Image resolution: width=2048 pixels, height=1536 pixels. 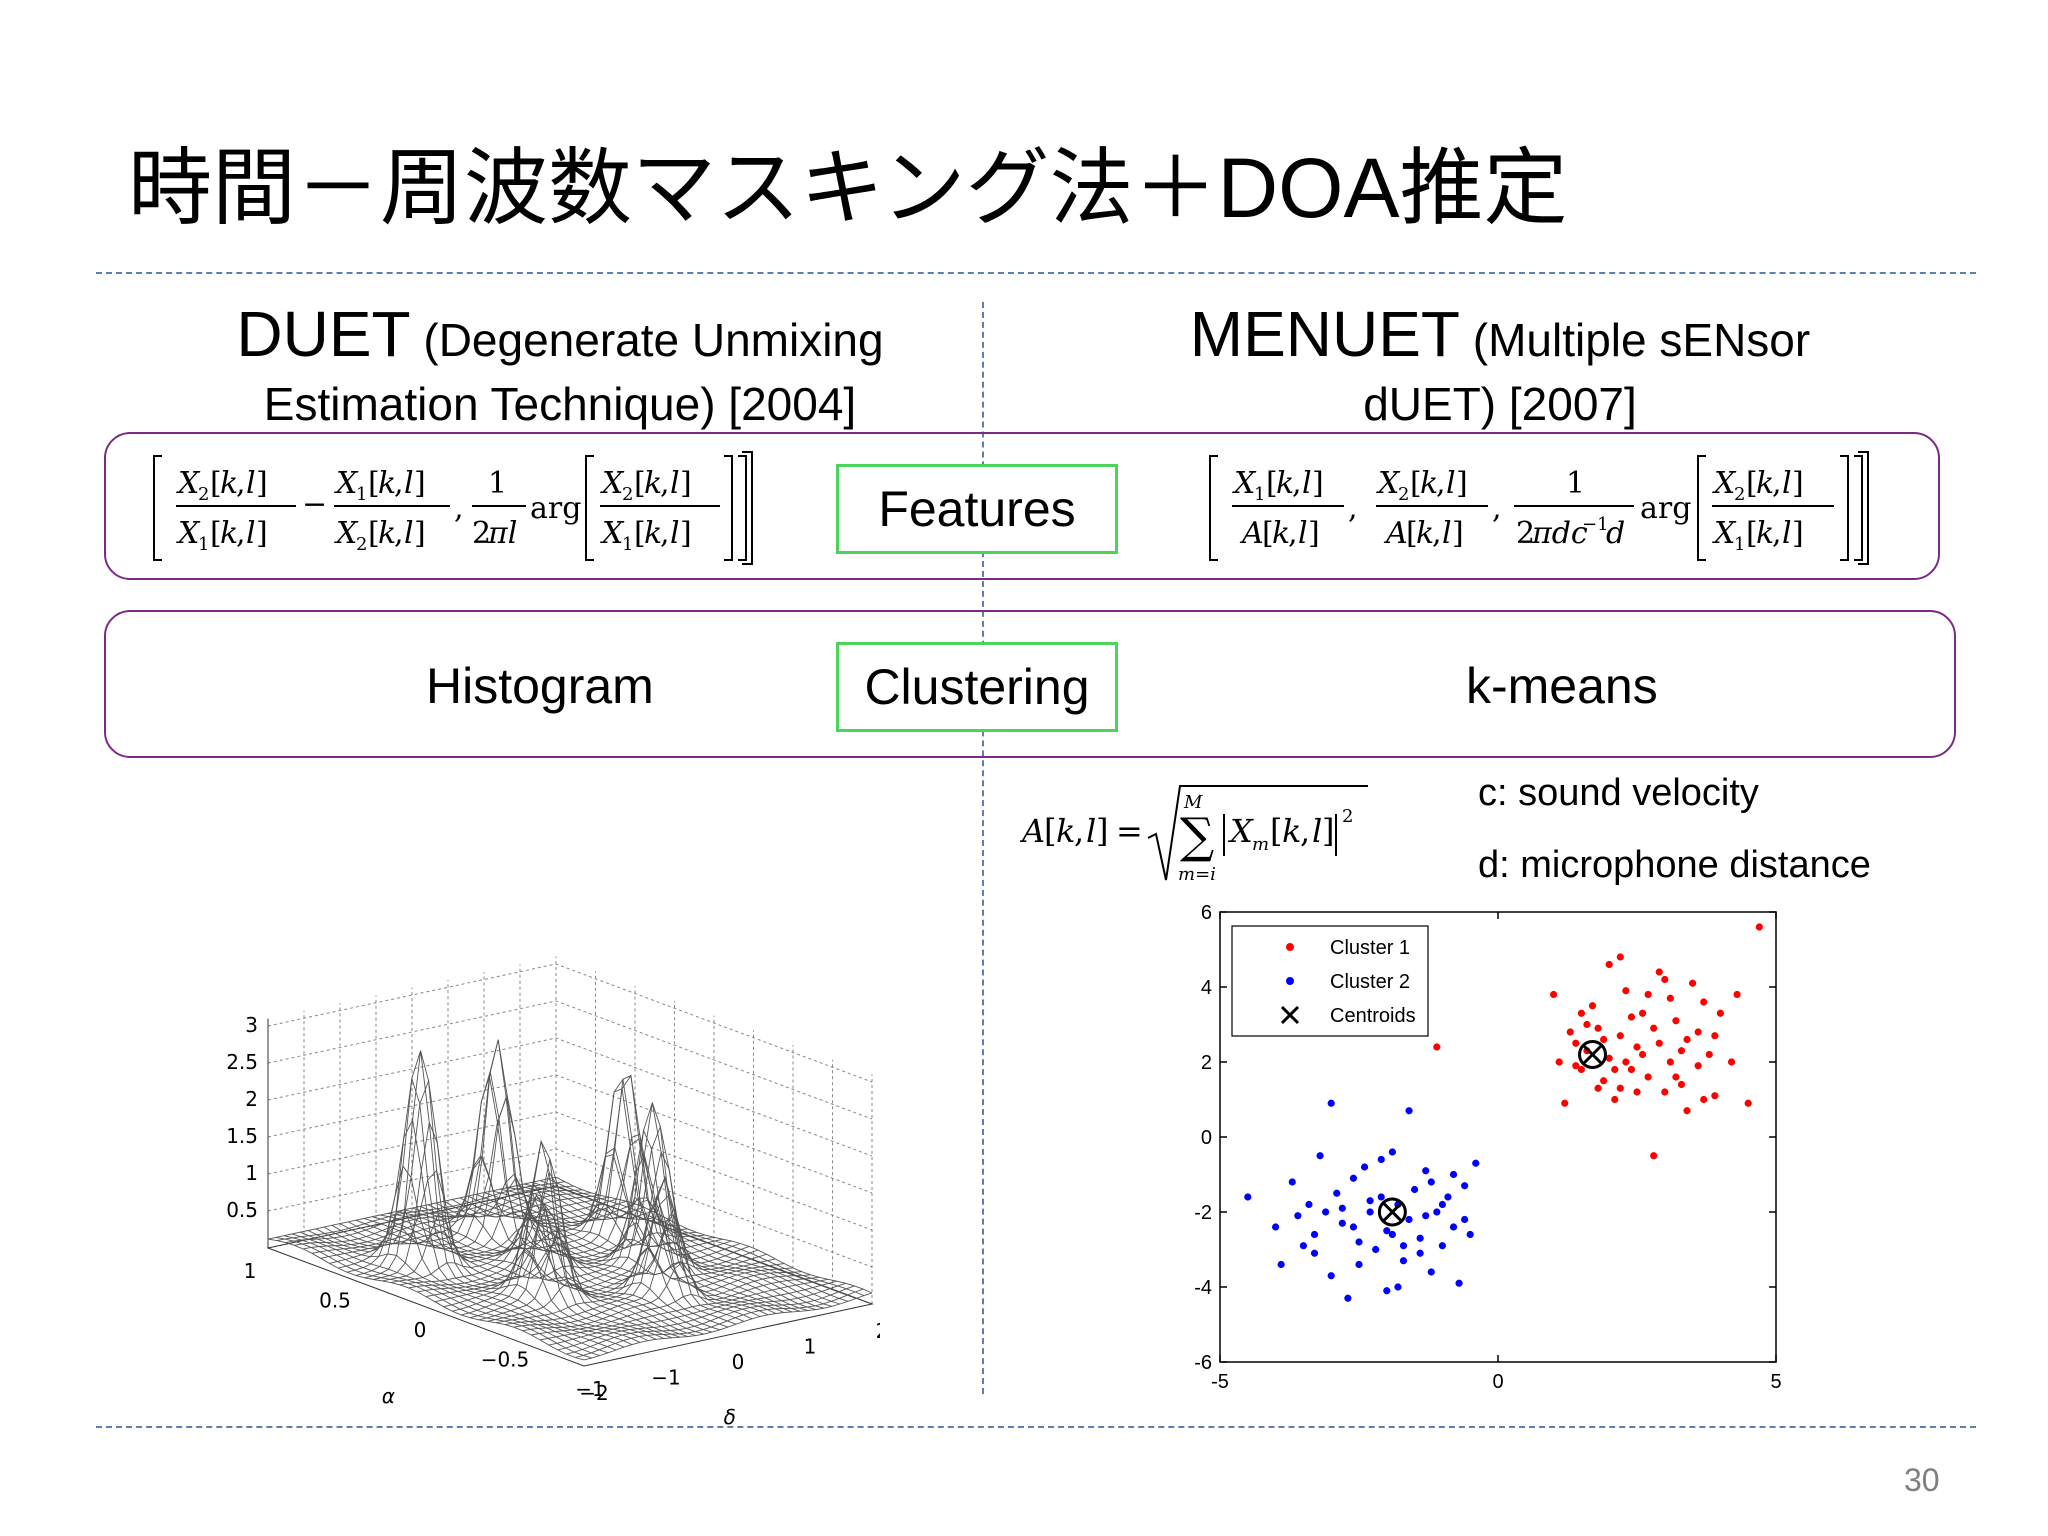 I want to click on duet-cluster-method: Histogram, so click(x=540, y=686).